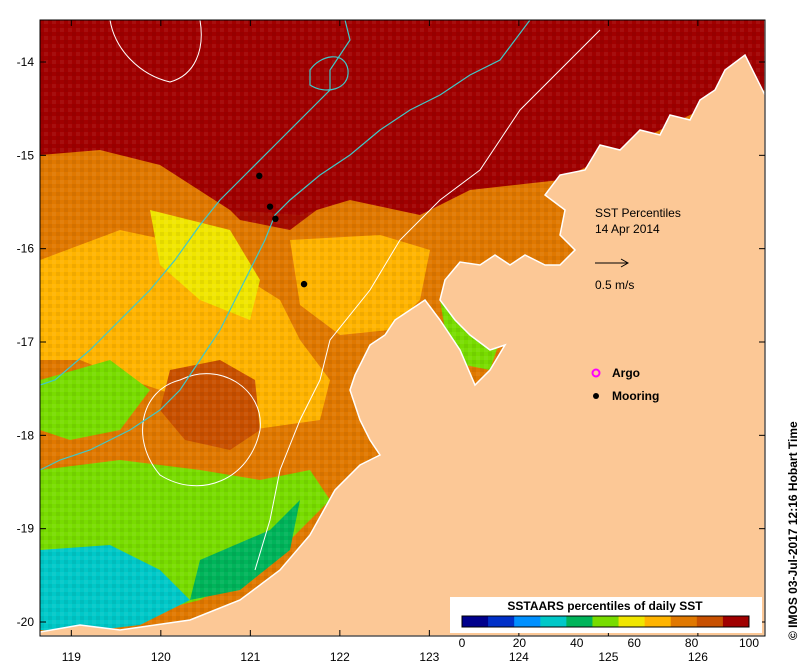  What do you see at coordinates (625, 384) in the screenshot?
I see `marker-legend: Argo Mooring` at bounding box center [625, 384].